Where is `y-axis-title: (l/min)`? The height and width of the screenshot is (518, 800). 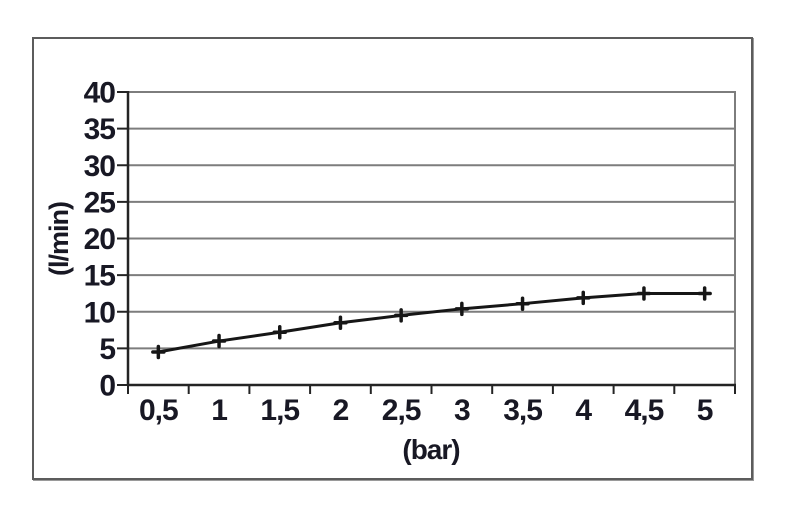
y-axis-title: (l/min) is located at coordinates (59, 239).